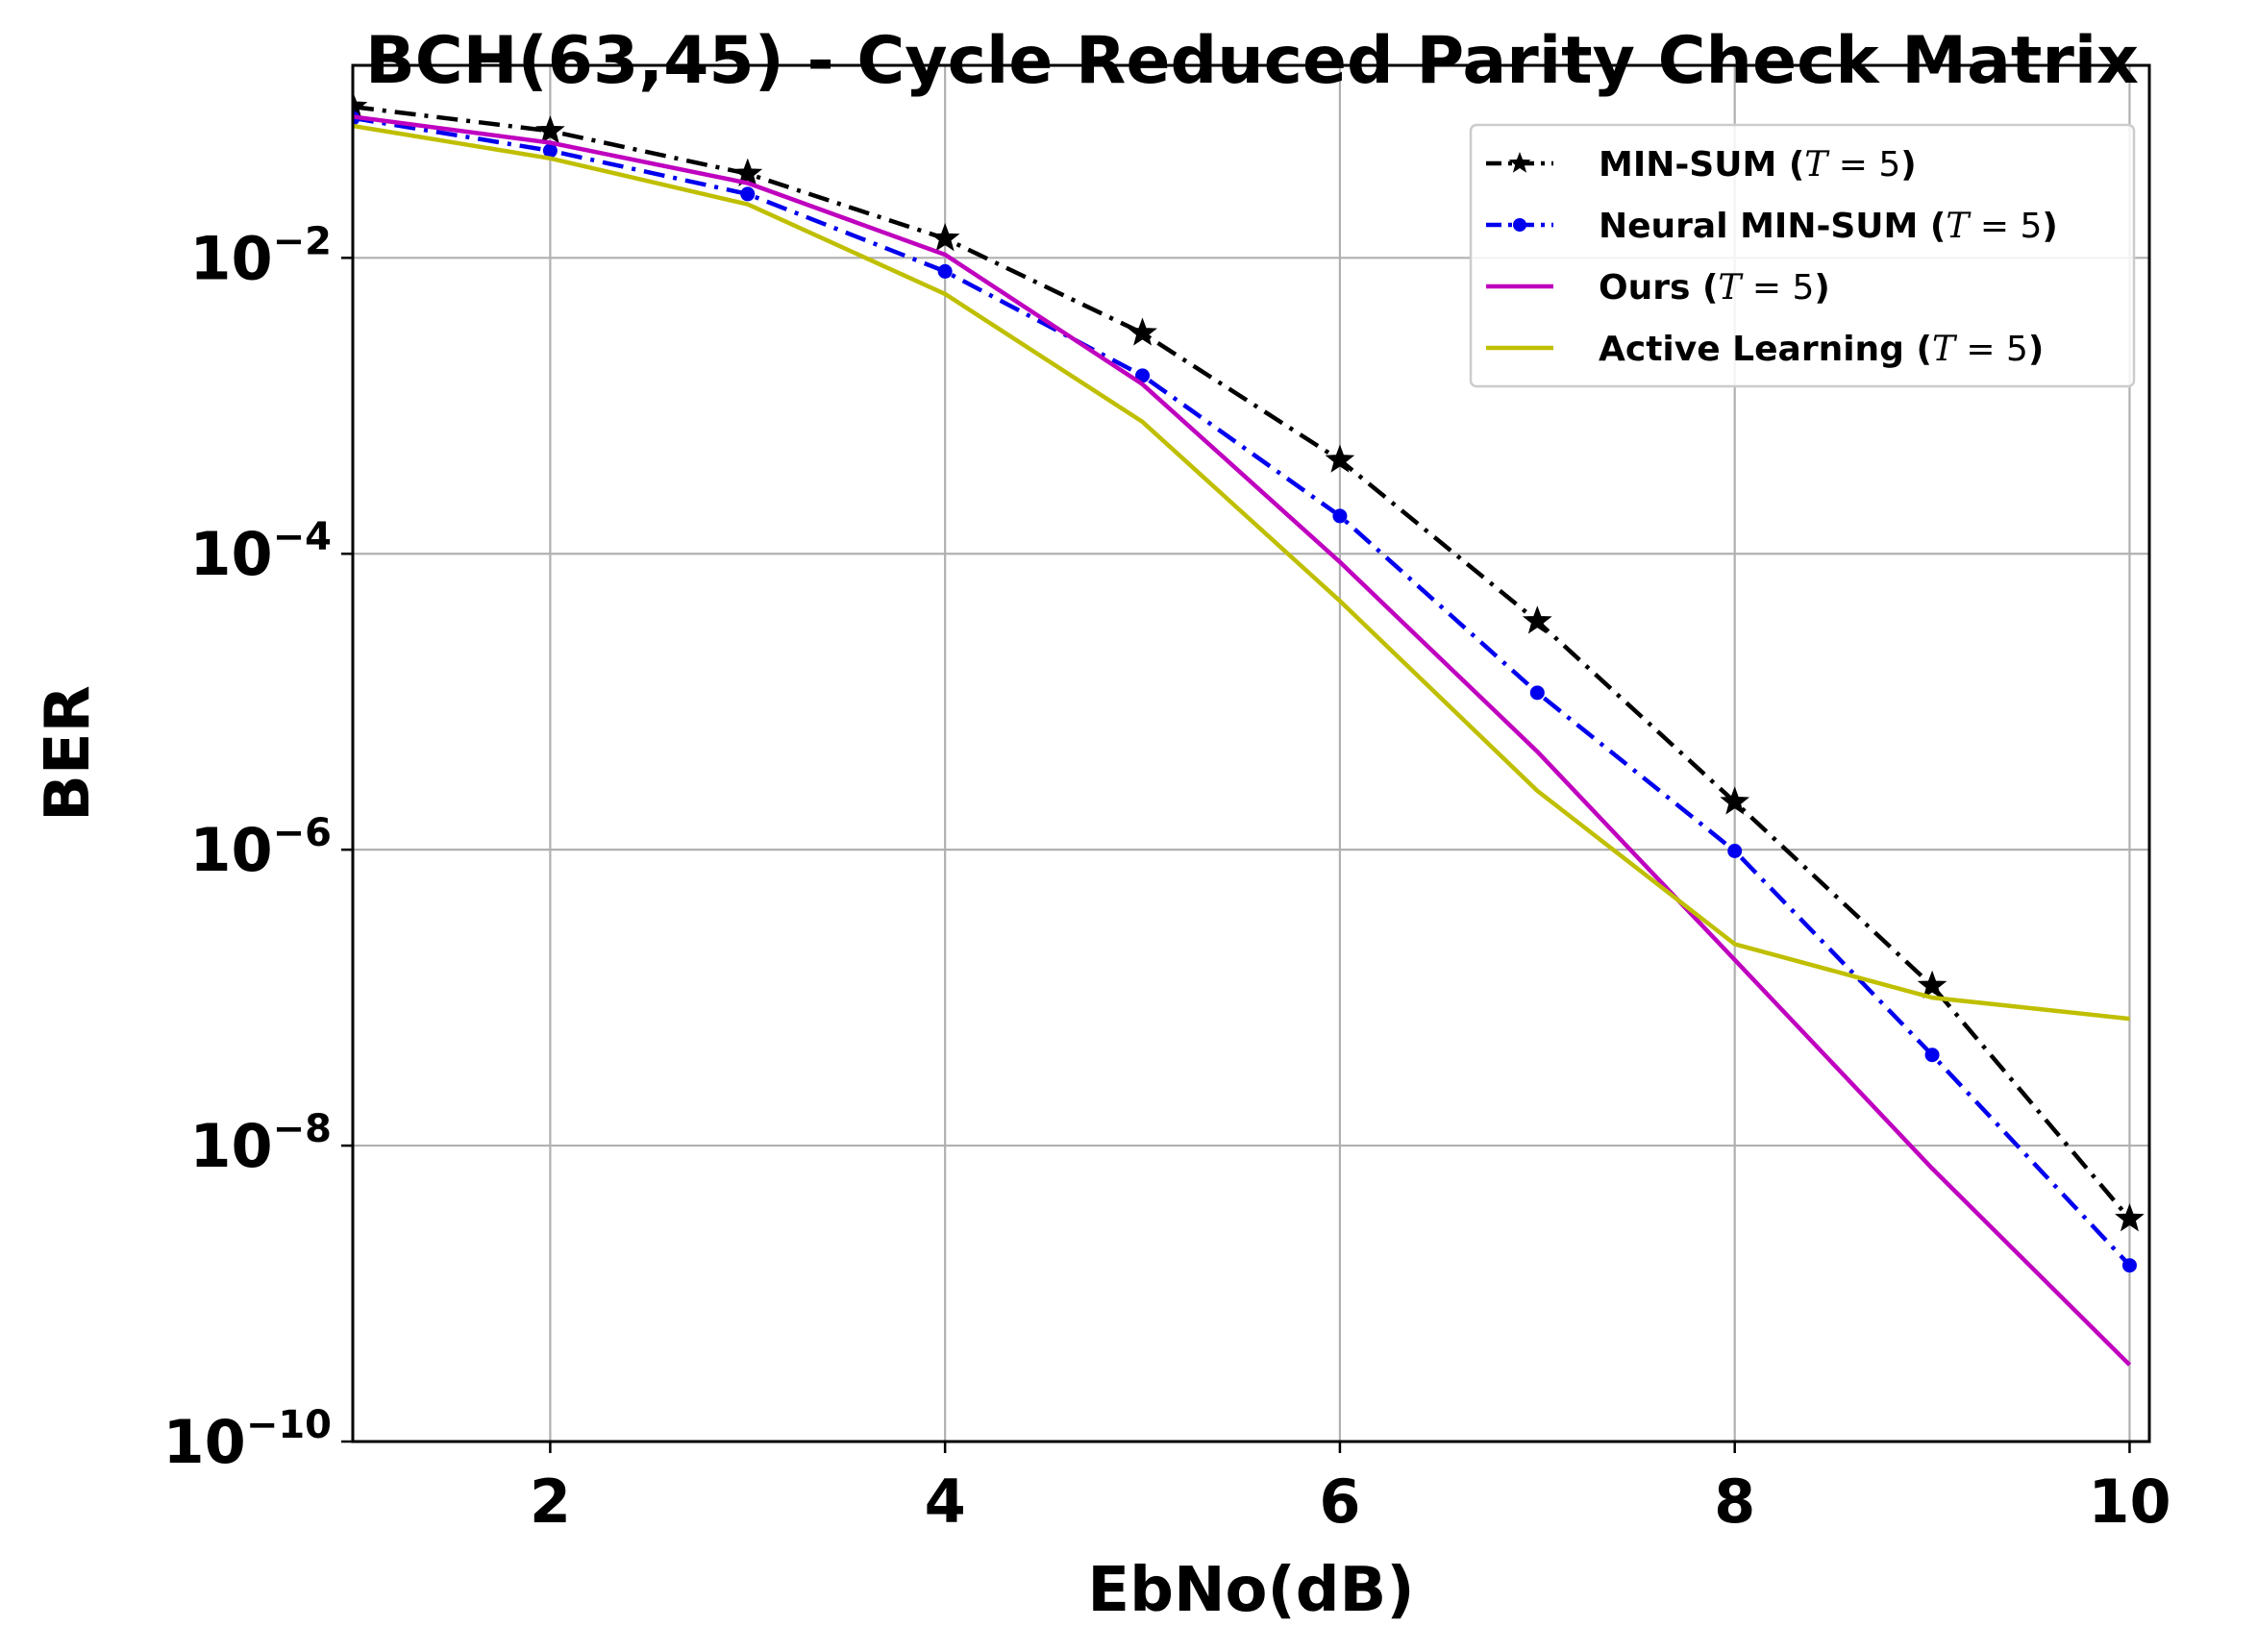 This screenshot has width=2257, height=1652. I want to click on legend-label: Neural MIN-SUM (T = 5), so click(1828, 226).